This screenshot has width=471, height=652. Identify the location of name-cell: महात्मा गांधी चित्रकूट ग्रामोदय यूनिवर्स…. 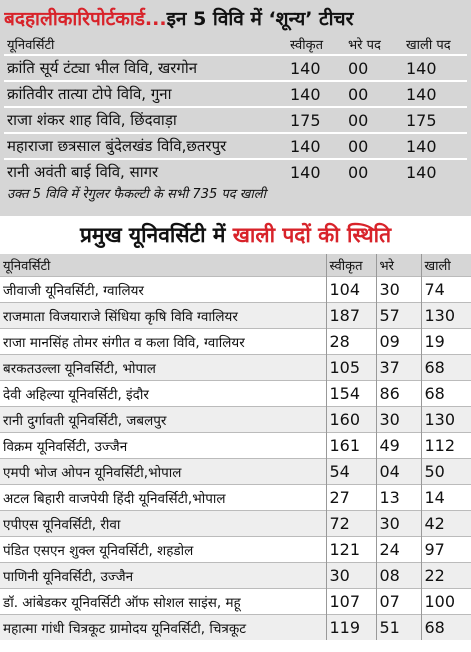
(163, 627).